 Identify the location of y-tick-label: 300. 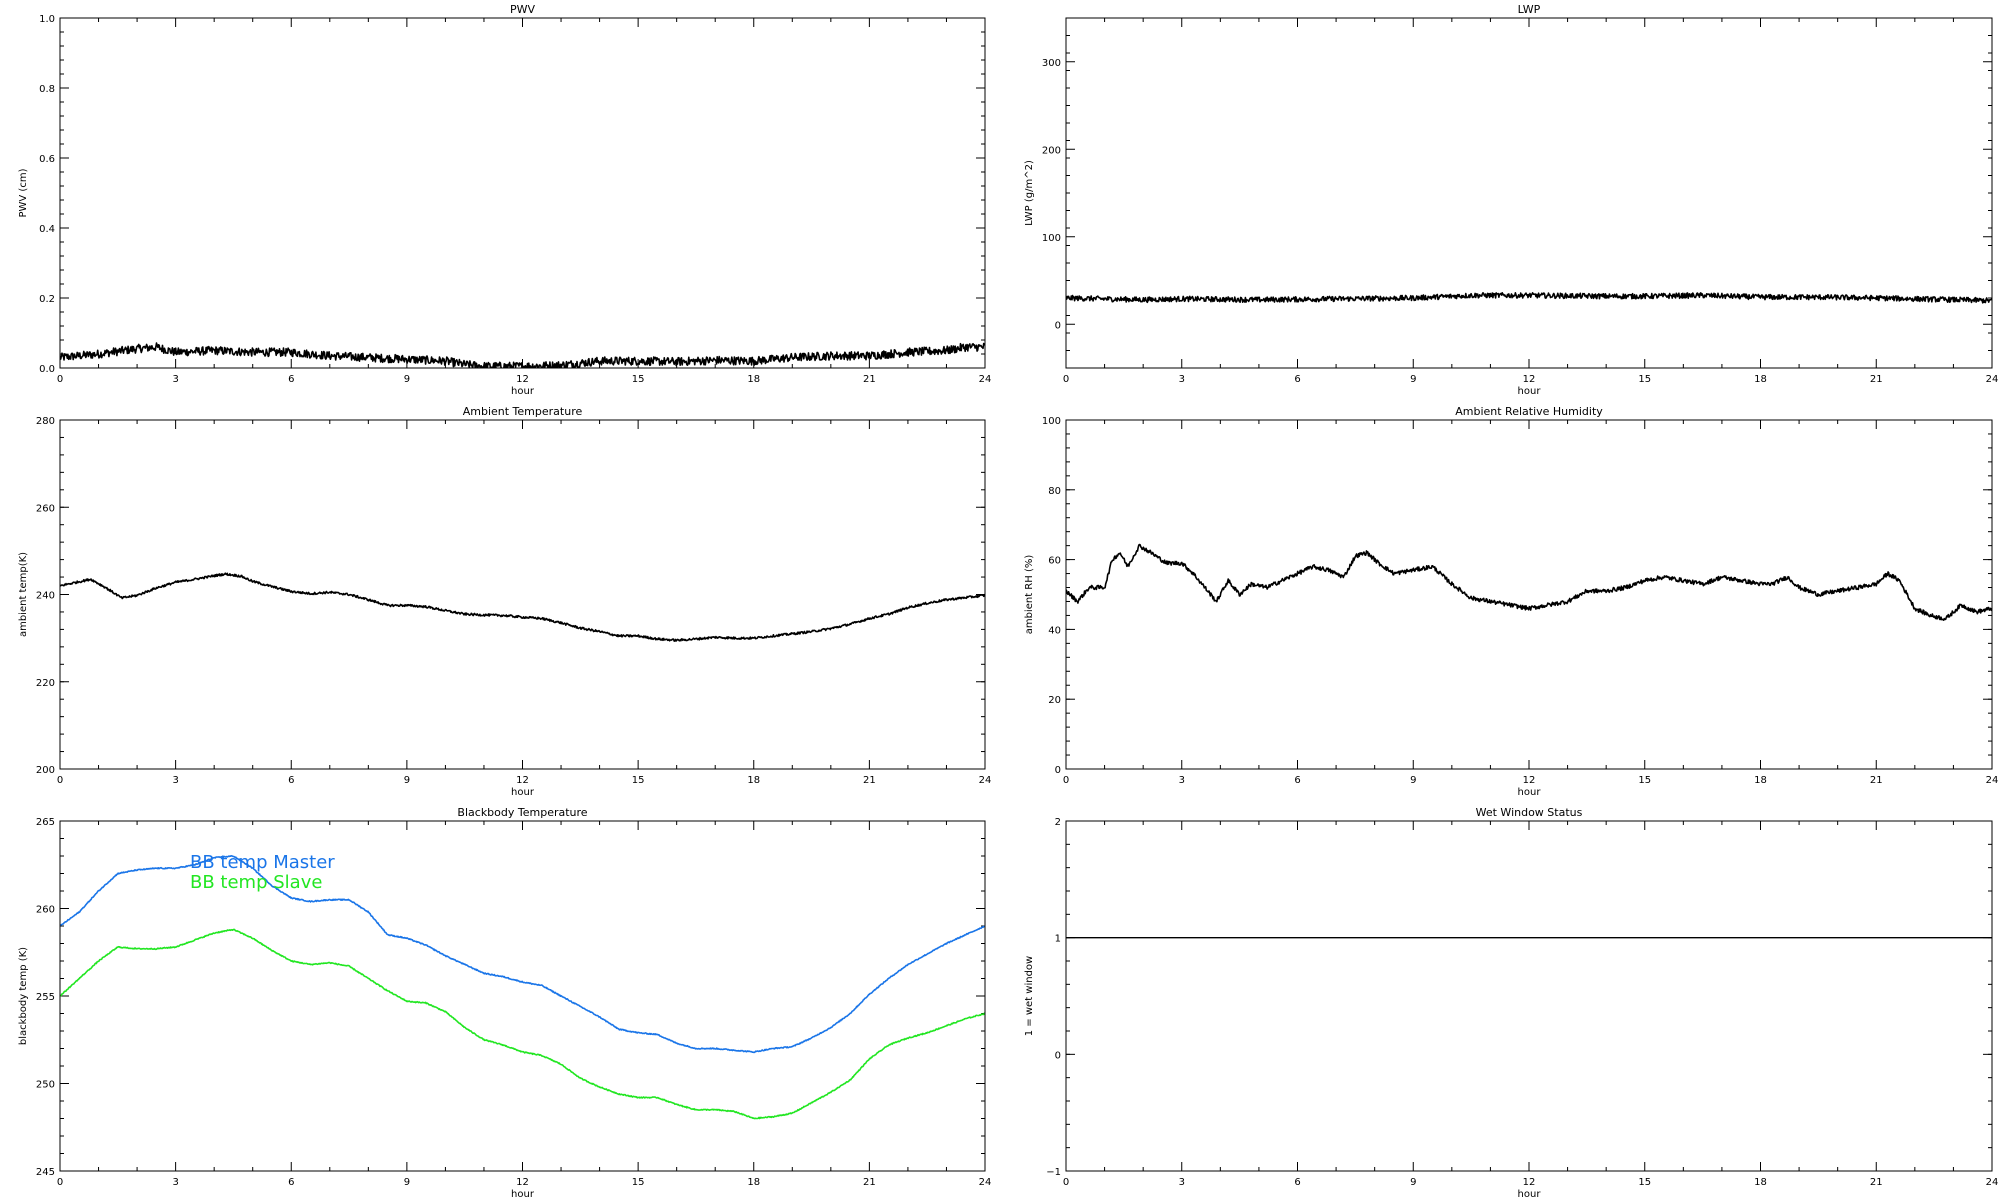
(1051, 63).